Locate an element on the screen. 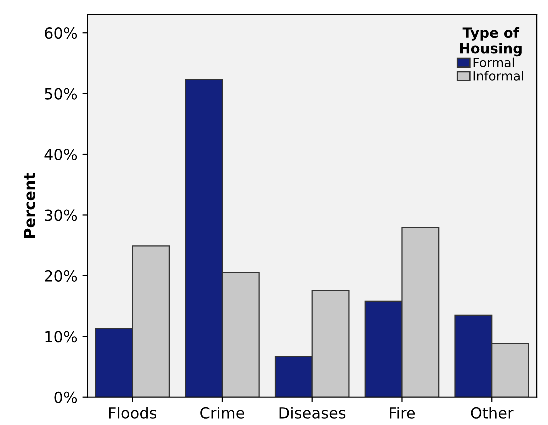  x-tick-label: Other is located at coordinates (492, 413).